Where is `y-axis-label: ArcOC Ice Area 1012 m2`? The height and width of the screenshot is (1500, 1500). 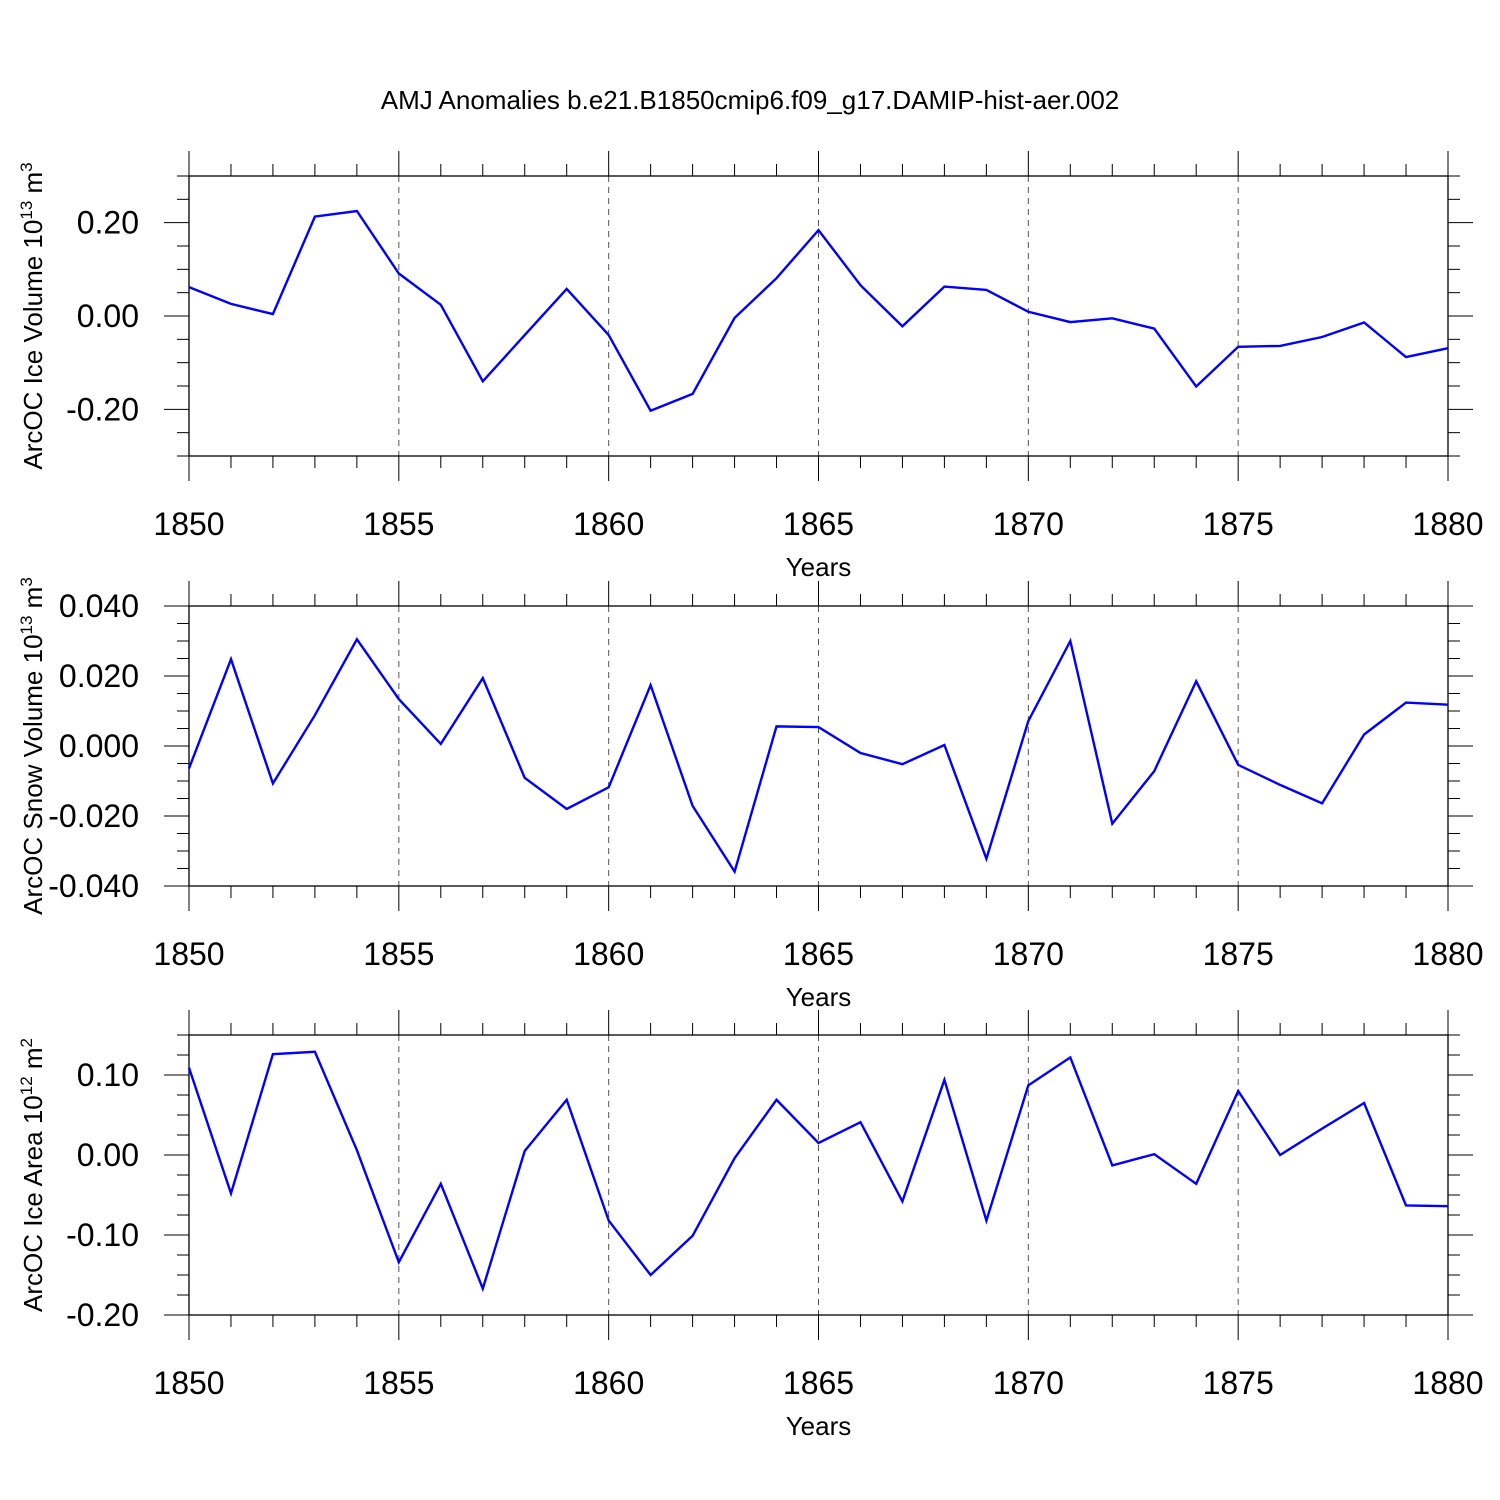
y-axis-label: ArcOC Ice Area 1012 m2 is located at coordinates (32, 1175).